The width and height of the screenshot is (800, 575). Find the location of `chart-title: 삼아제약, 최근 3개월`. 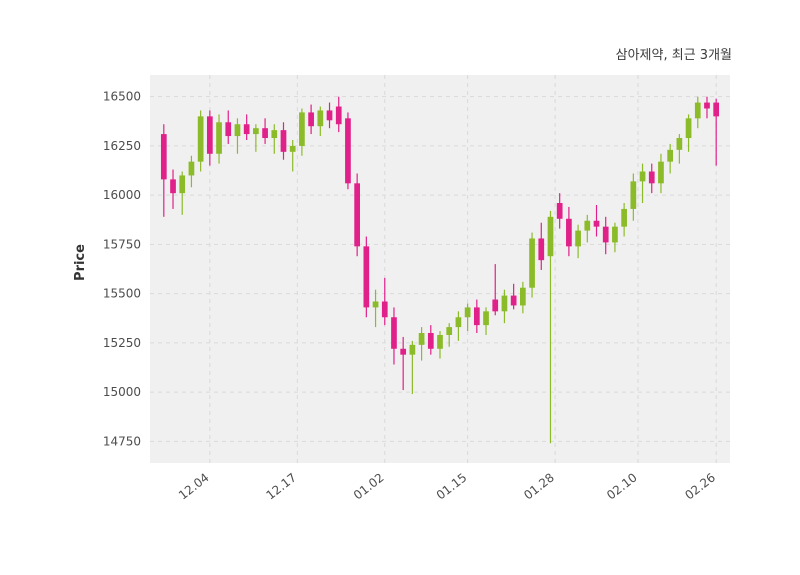

chart-title: 삼아제약, 최근 3개월 is located at coordinates (673, 55).